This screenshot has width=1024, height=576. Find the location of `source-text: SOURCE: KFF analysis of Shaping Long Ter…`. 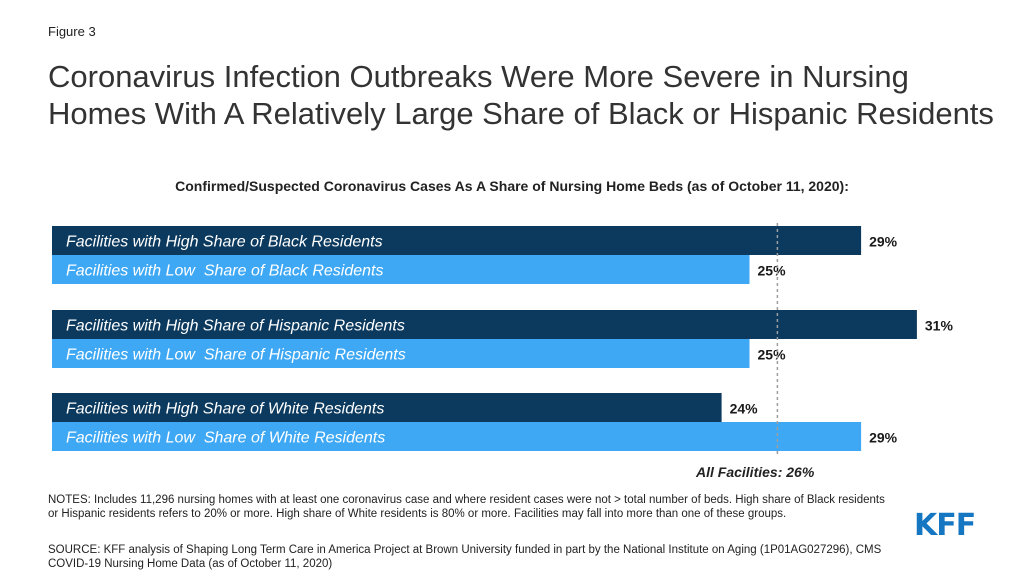

source-text: SOURCE: KFF analysis of Shaping Long Ter… is located at coordinates (465, 557).